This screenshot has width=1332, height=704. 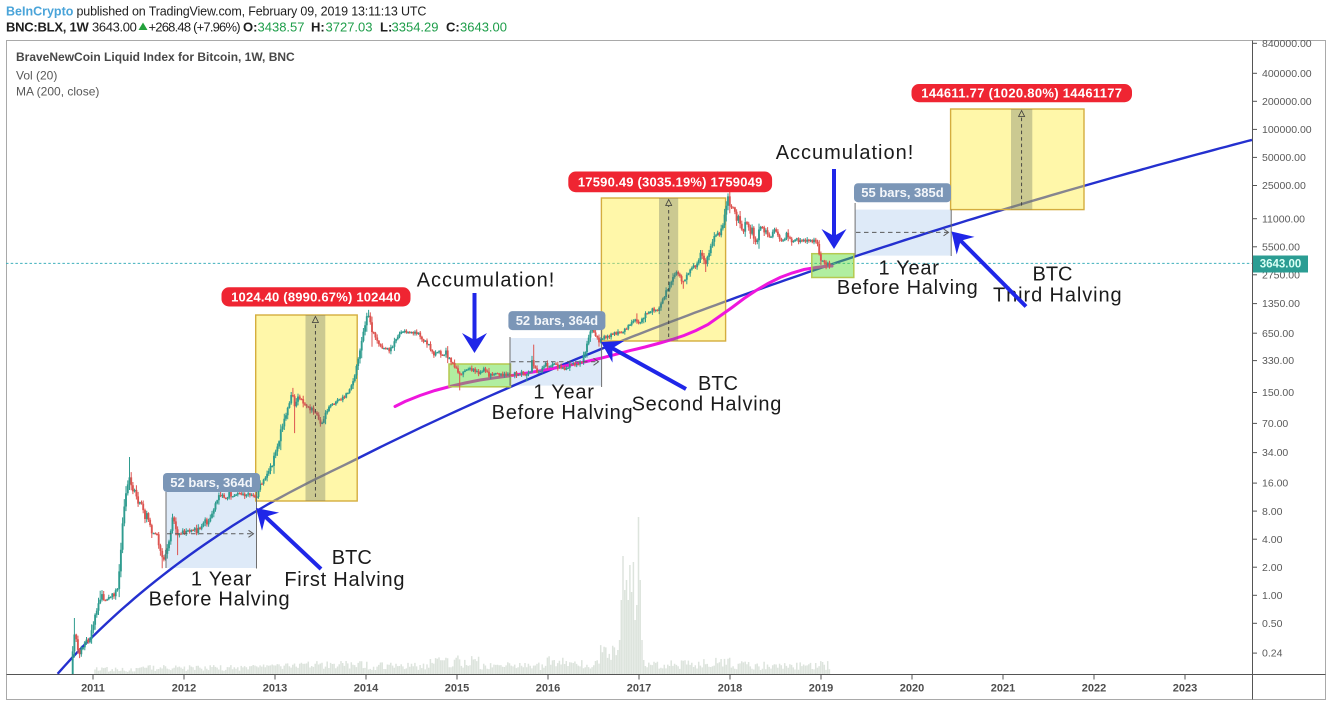 I want to click on svg-text: 650.00, so click(x=1278, y=334).